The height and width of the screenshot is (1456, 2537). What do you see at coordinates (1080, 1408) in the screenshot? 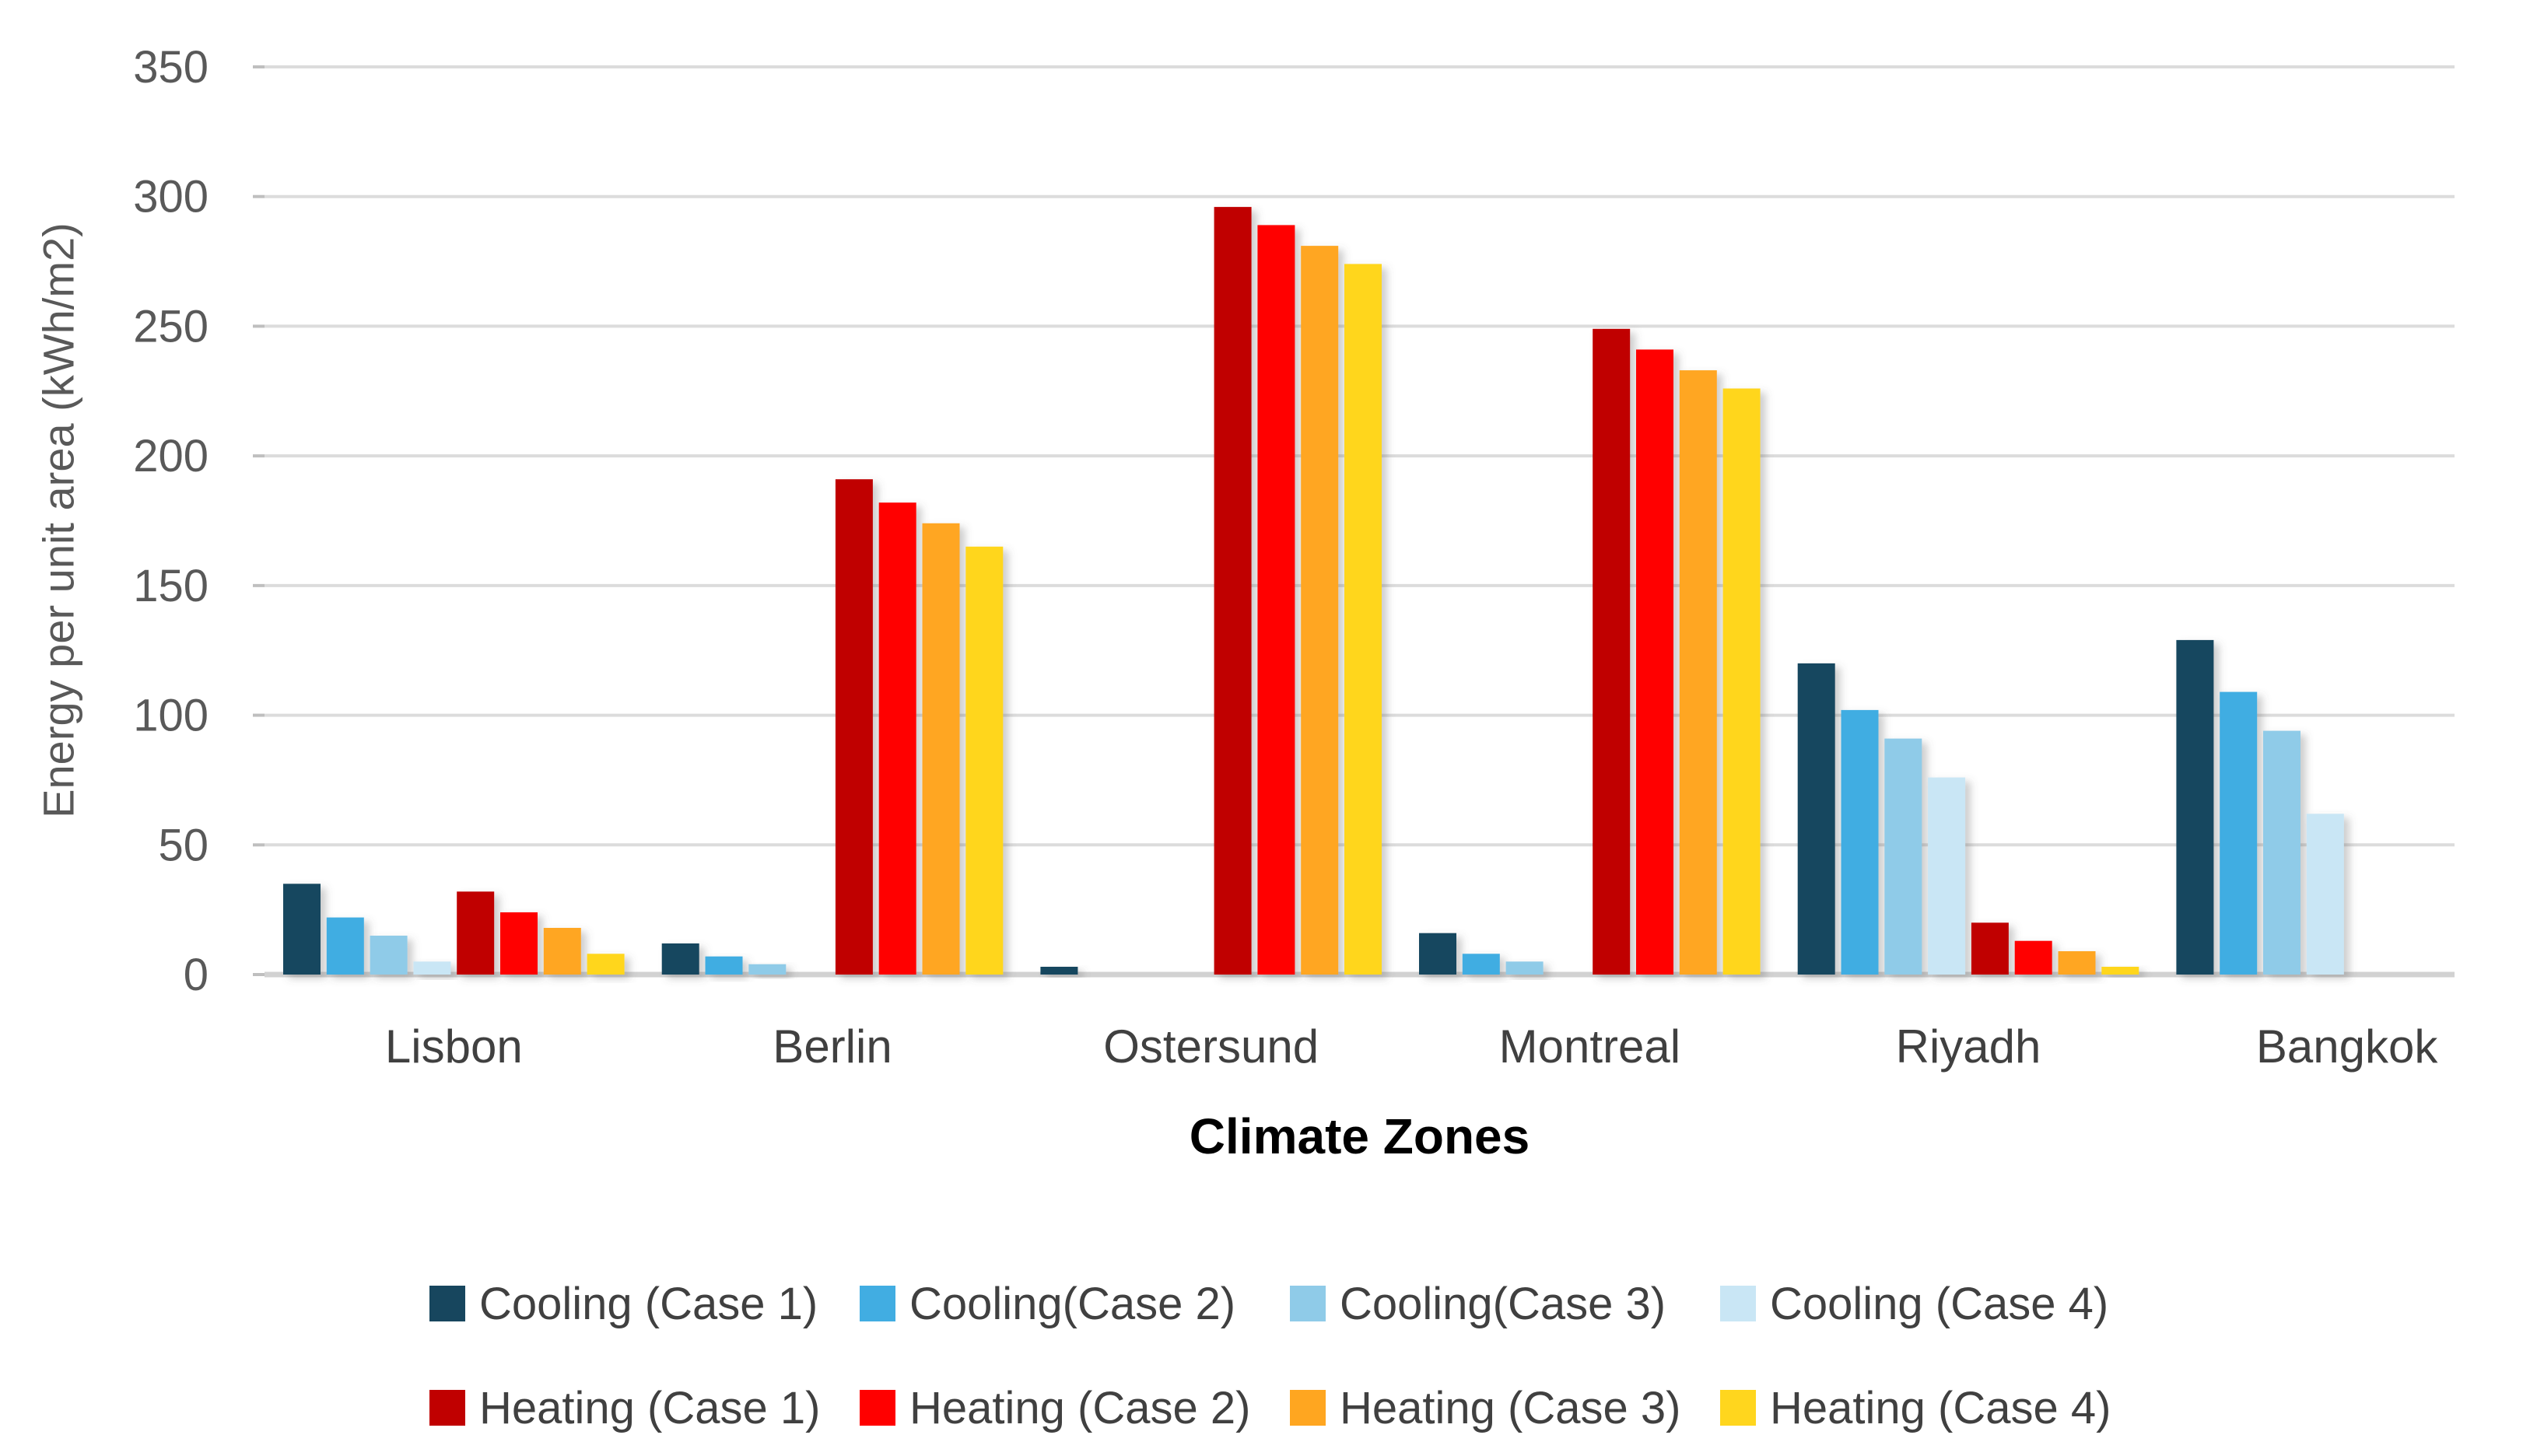
I see `legend-label: Heating (Case 2)` at bounding box center [1080, 1408].